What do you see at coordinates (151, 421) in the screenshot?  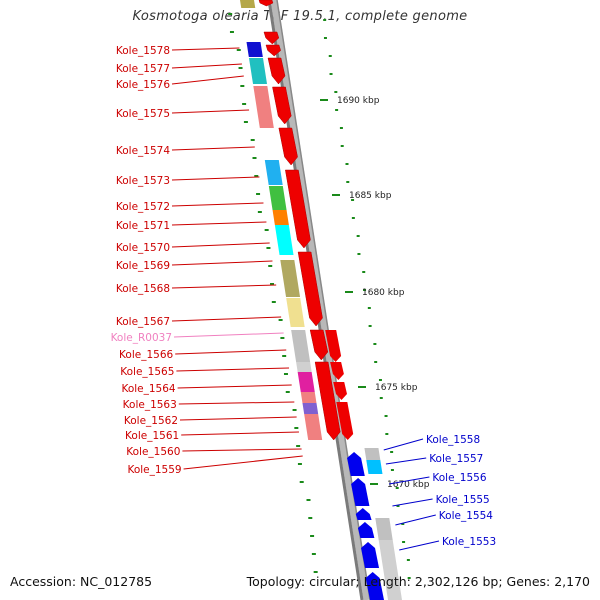 I see `gene-label: Kole_1562` at bounding box center [151, 421].